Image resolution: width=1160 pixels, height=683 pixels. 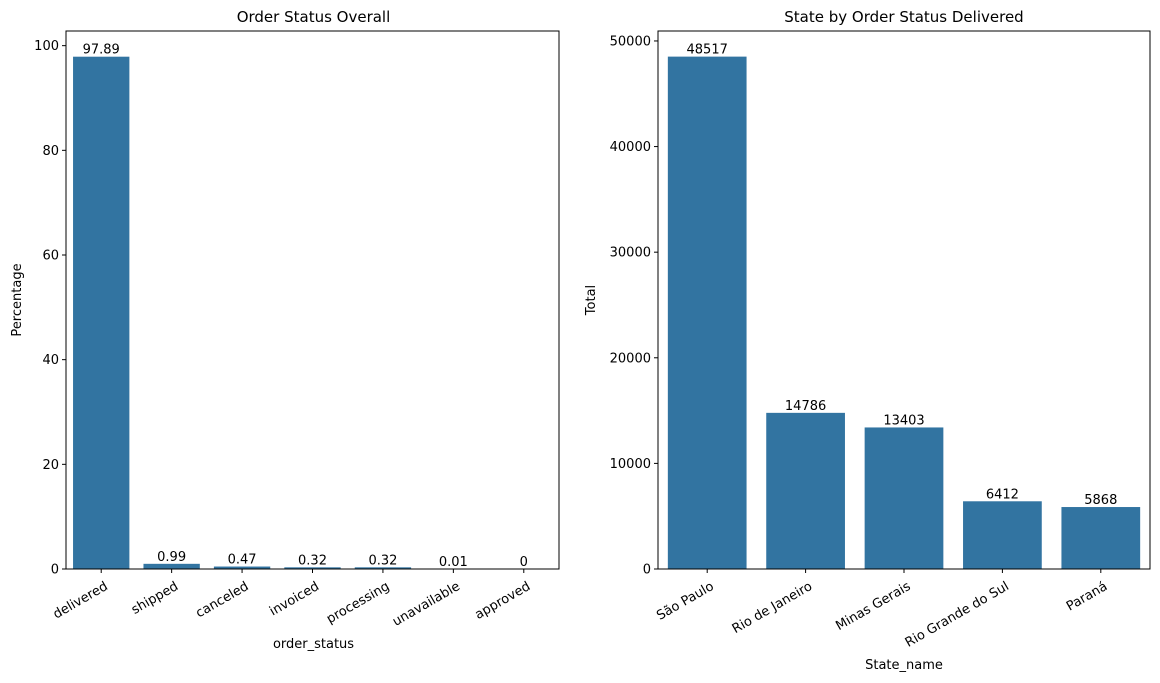 I want to click on x-tick-label: invoiced, so click(x=294, y=599).